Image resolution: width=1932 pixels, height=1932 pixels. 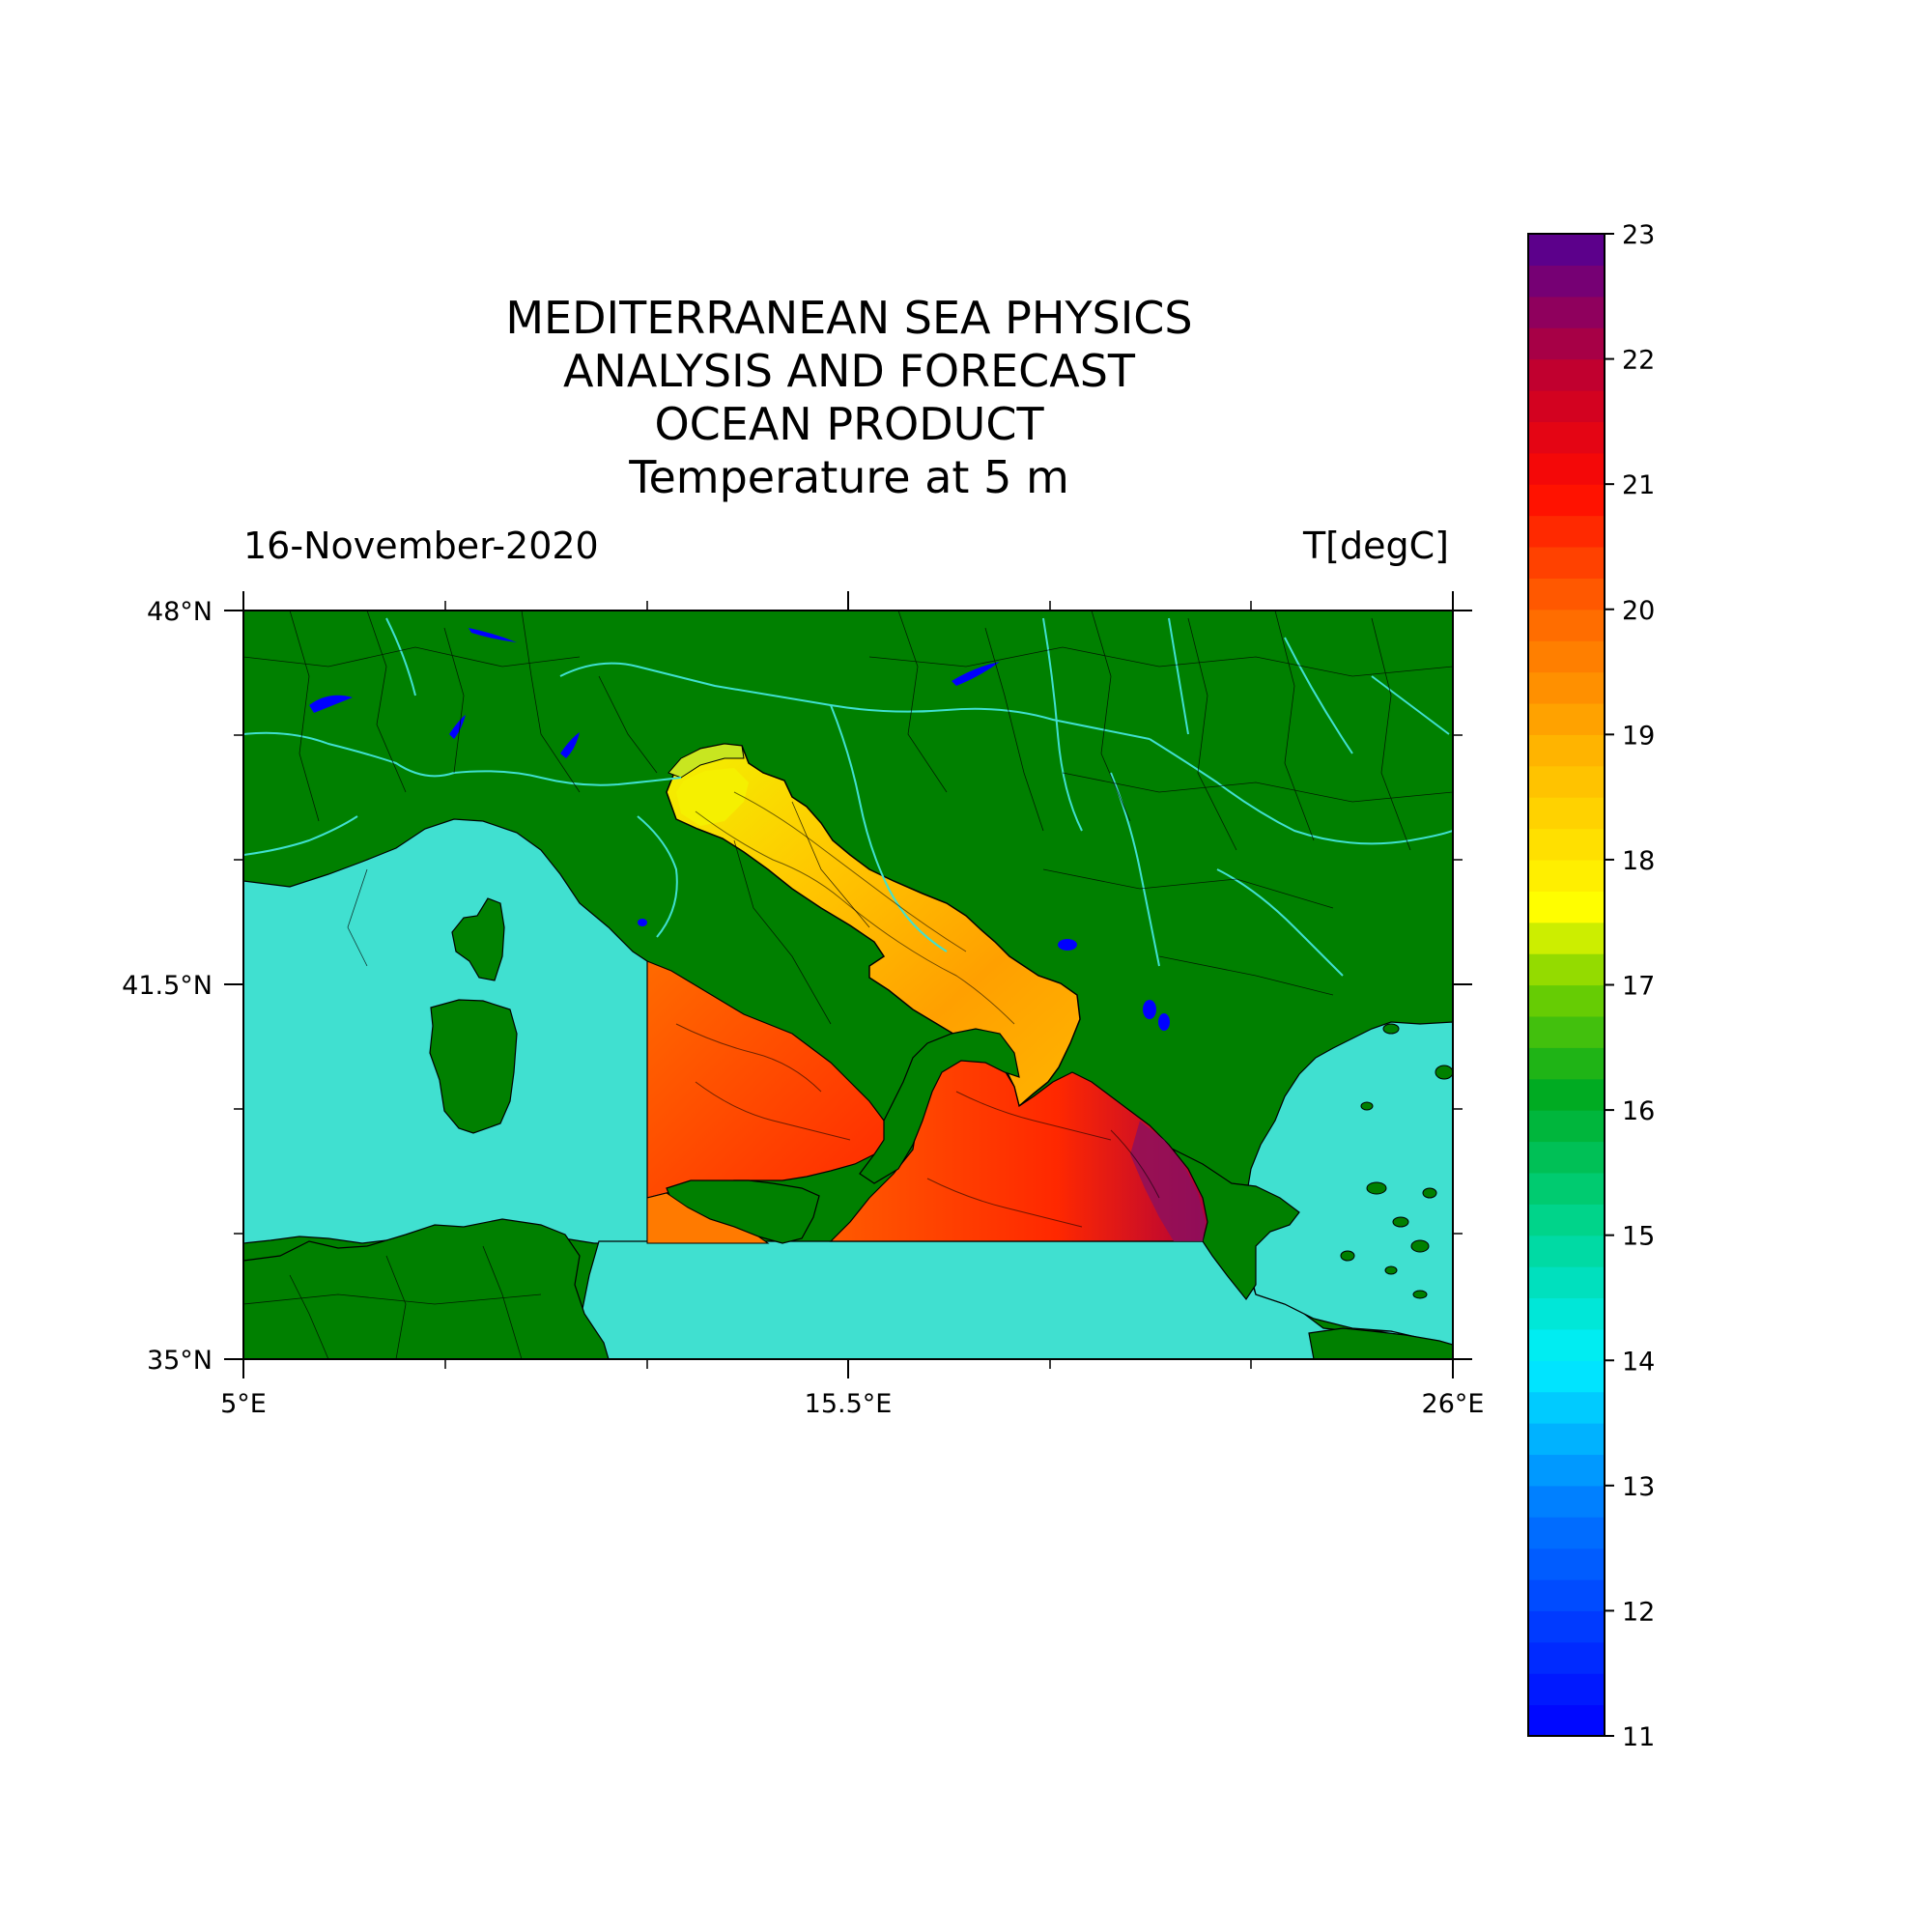 What do you see at coordinates (1638, 736) in the screenshot?
I see `colorbar-tick-label: 19` at bounding box center [1638, 736].